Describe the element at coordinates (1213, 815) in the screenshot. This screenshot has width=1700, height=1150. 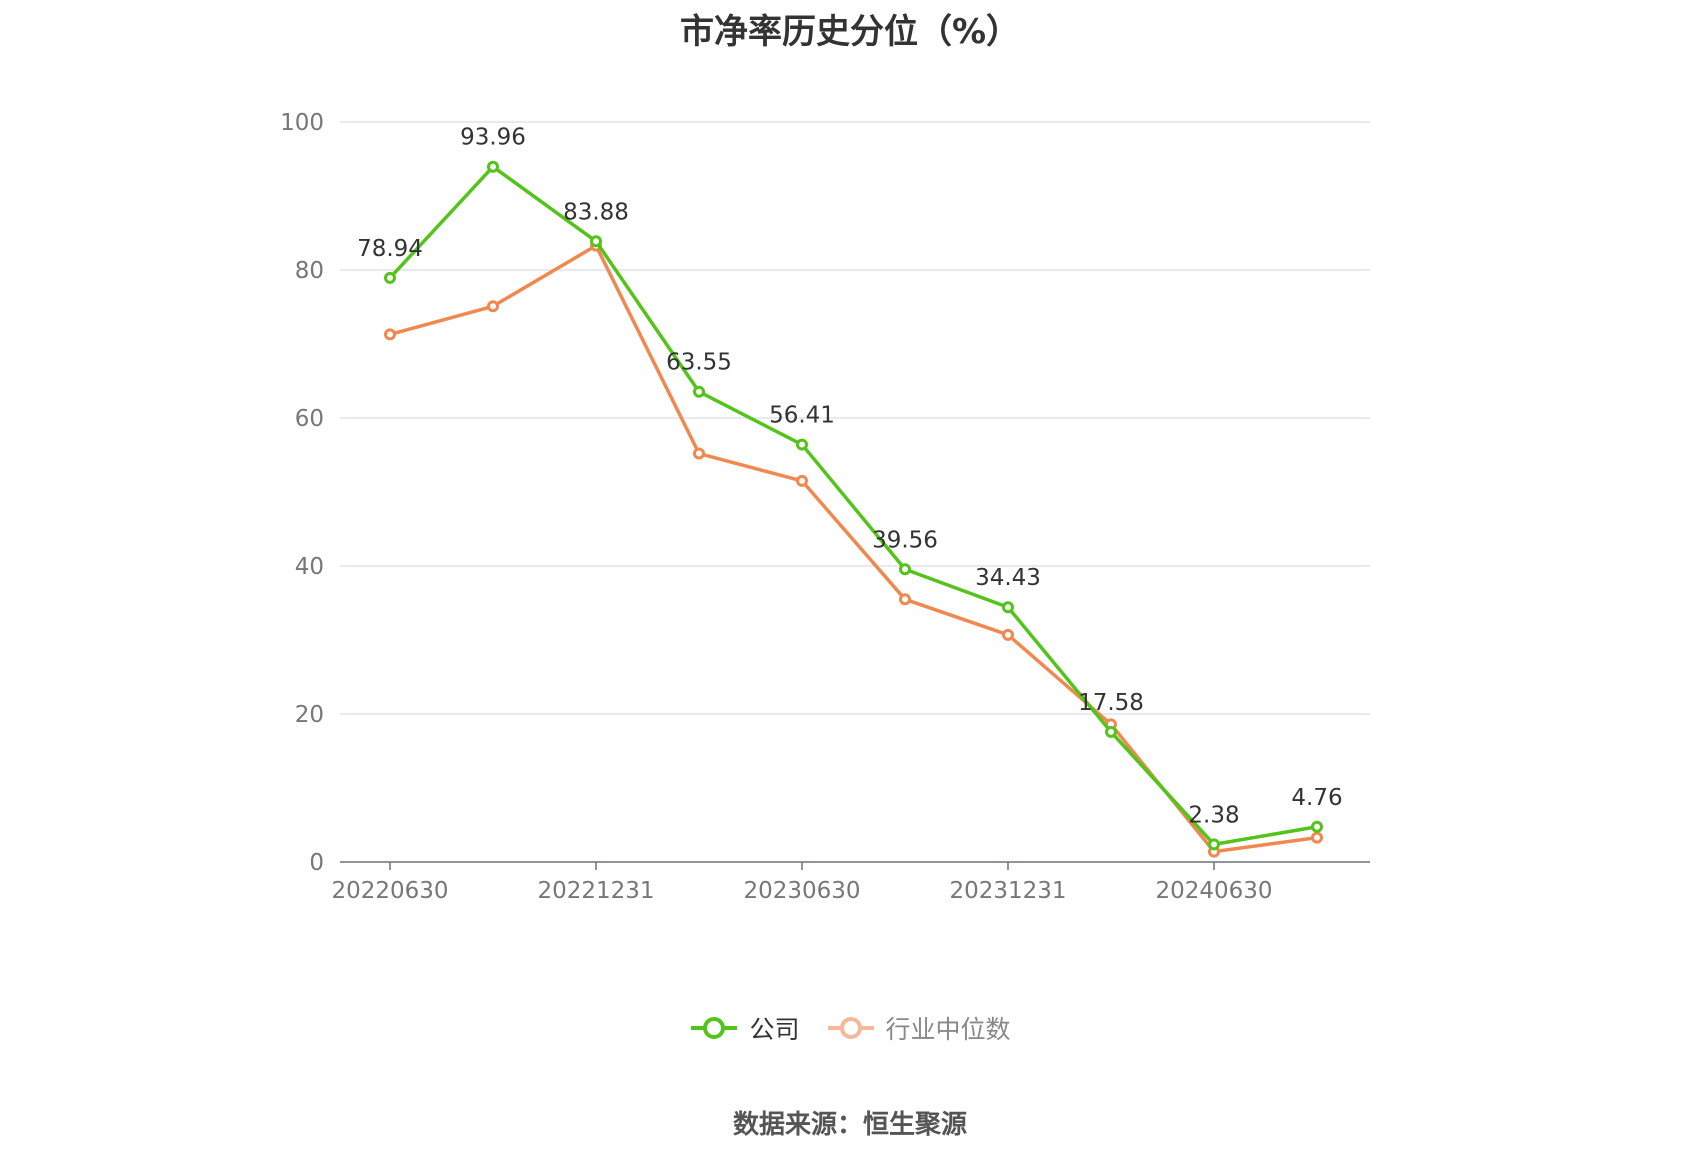
I see `data-label-20240630: 2.38` at that location.